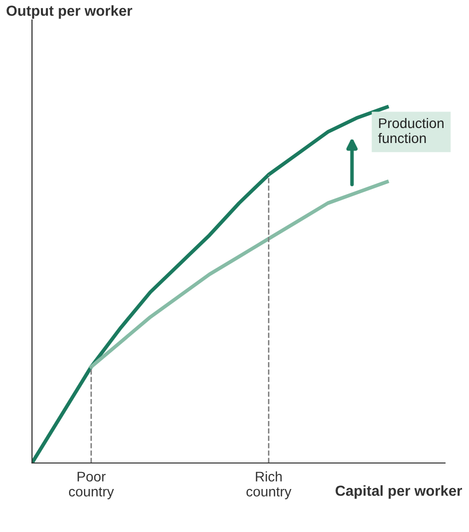 This screenshot has width=469, height=532. Describe the element at coordinates (399, 492) in the screenshot. I see `x-axis-title: Capital per worker` at that location.